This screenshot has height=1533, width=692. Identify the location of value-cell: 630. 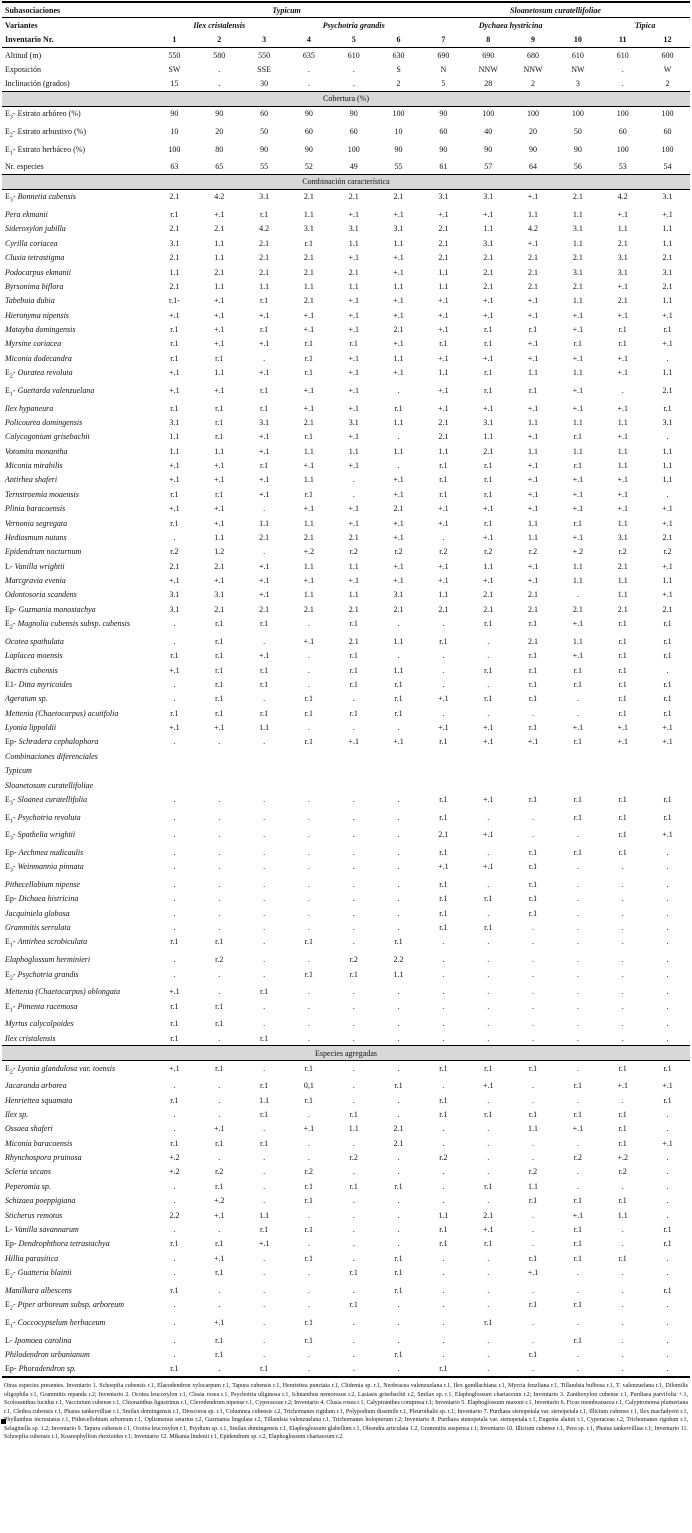
(398, 55).